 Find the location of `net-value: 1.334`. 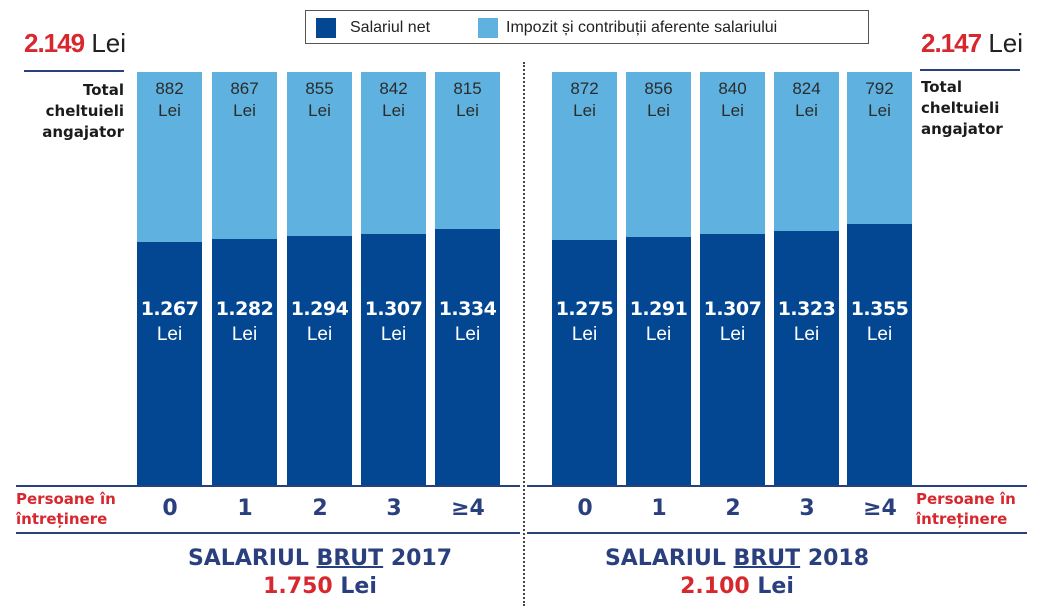

net-value: 1.334 is located at coordinates (467, 309).